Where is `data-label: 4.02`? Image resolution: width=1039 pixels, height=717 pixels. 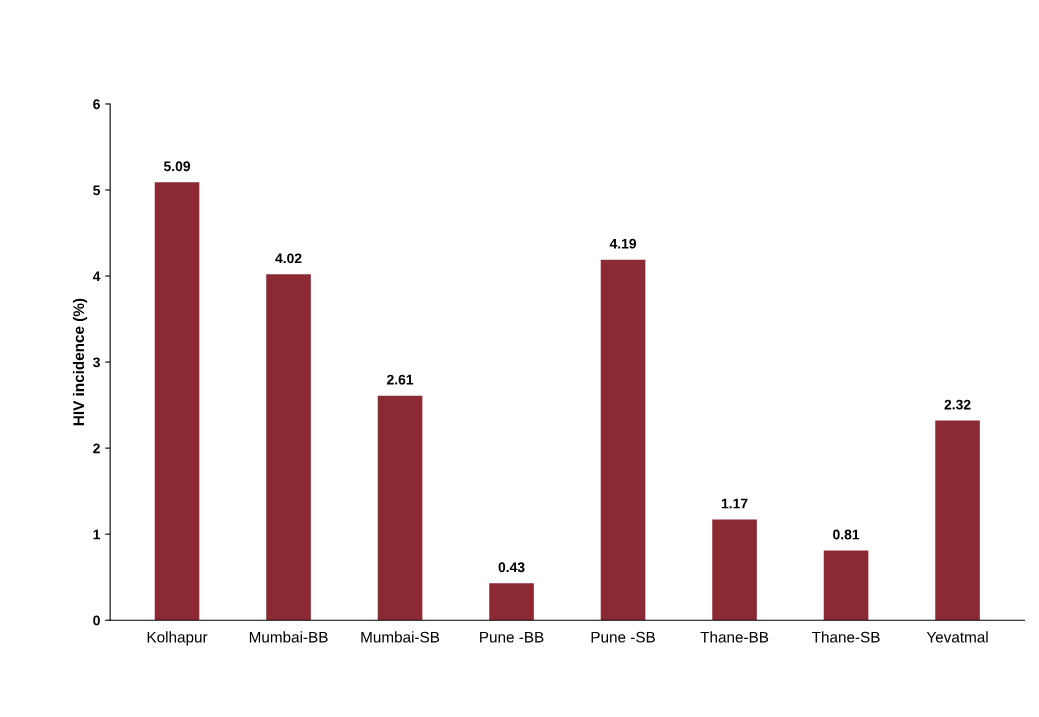
data-label: 4.02 is located at coordinates (288, 258).